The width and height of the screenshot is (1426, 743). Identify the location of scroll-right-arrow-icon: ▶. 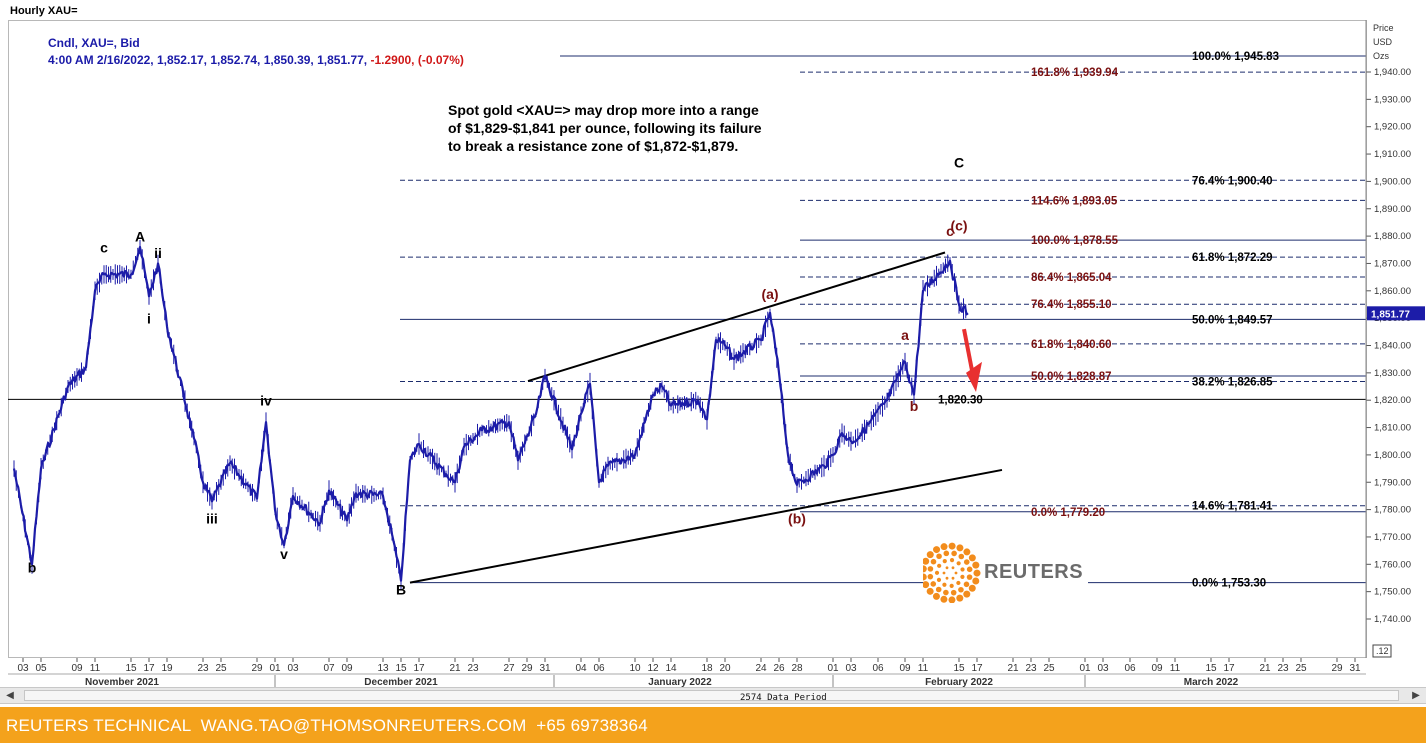
(1416, 695).